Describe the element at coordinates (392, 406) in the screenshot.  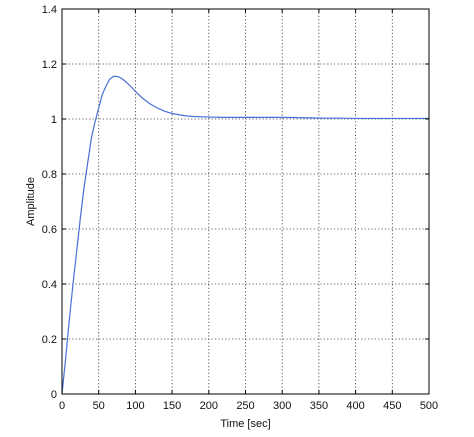
I see `x-tick-label: 450` at that location.